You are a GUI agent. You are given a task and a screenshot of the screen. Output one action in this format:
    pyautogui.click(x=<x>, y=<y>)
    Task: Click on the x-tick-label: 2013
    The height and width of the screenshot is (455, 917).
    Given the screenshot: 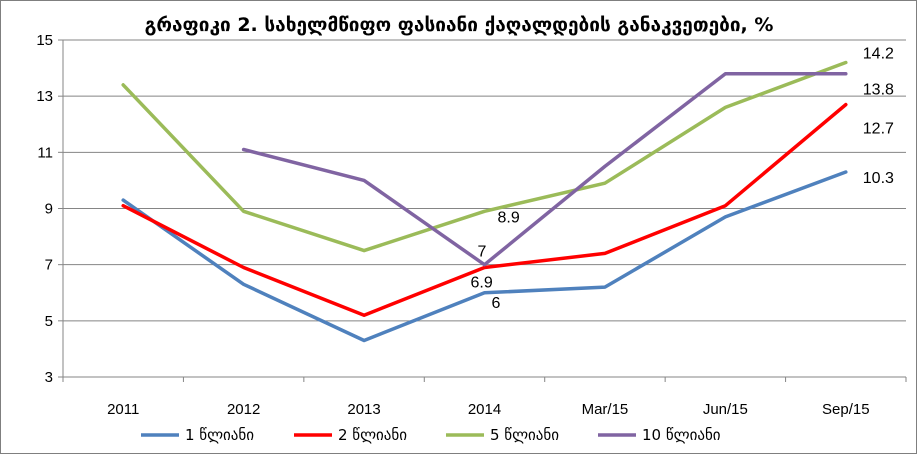 What is the action you would take?
    pyautogui.click(x=363, y=409)
    